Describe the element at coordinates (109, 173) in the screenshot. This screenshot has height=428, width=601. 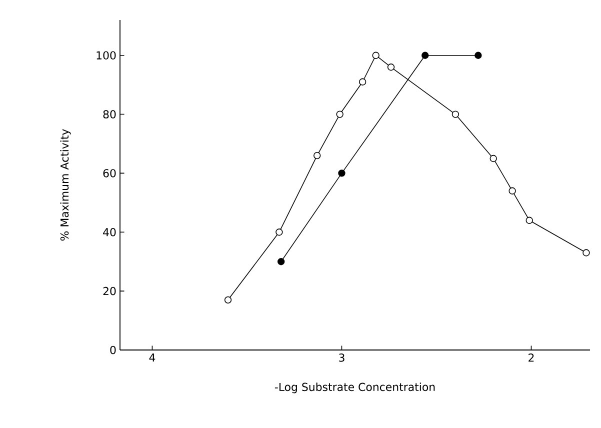
I see `y-tick-label: 60` at that location.